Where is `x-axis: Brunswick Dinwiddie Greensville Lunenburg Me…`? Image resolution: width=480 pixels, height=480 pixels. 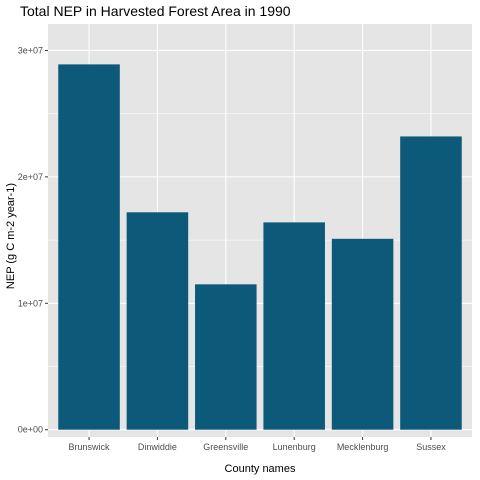 x-axis: Brunswick Dinwiddie Greensville Lunenburg Me… is located at coordinates (257, 444).